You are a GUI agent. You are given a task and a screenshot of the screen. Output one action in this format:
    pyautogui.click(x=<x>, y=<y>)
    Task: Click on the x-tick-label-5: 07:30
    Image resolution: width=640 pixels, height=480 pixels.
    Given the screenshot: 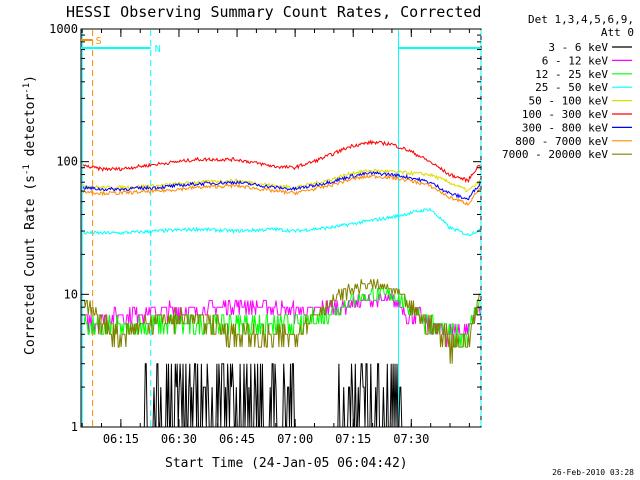 What is the action you would take?
    pyautogui.click(x=411, y=439)
    